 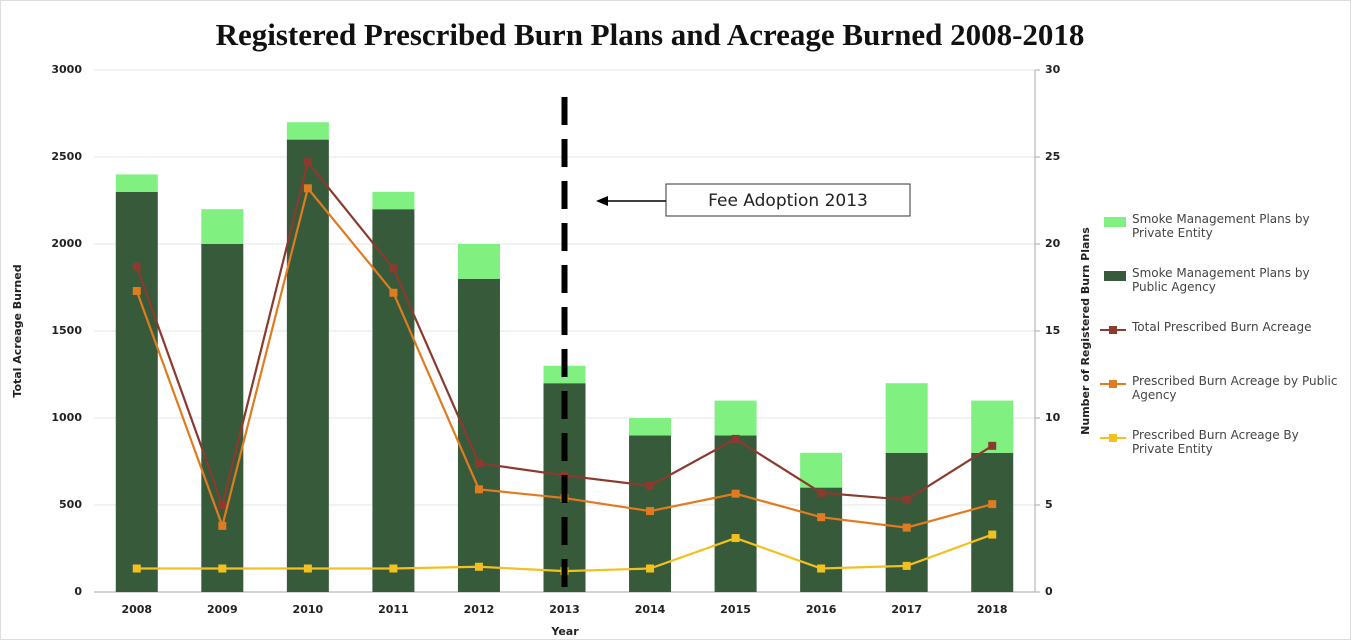 I want to click on y2-tick-label: 20, so click(x=1053, y=243).